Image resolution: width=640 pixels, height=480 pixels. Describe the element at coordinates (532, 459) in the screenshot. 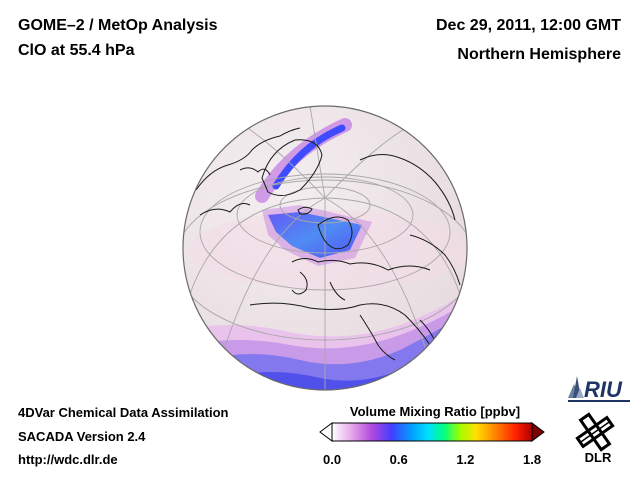

I see `colorbar-tick-label: 1.8` at that location.